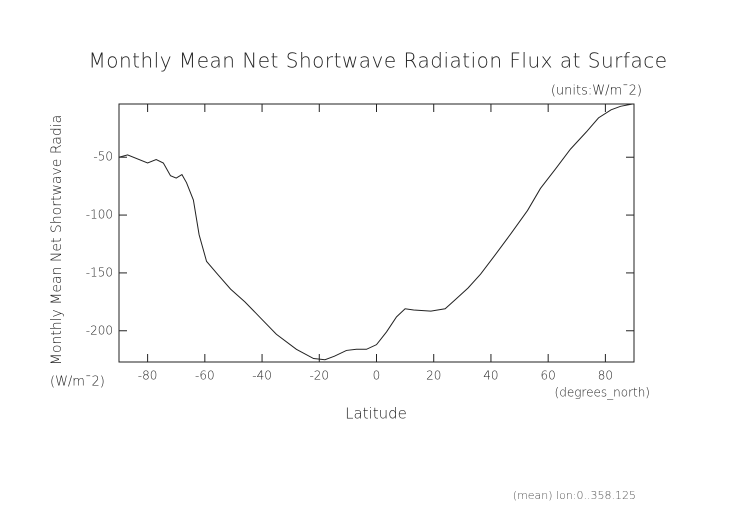  Describe the element at coordinates (57, 240) in the screenshot. I see `y-axis-label: Monthly Mean Net Shortwave Radia` at that location.